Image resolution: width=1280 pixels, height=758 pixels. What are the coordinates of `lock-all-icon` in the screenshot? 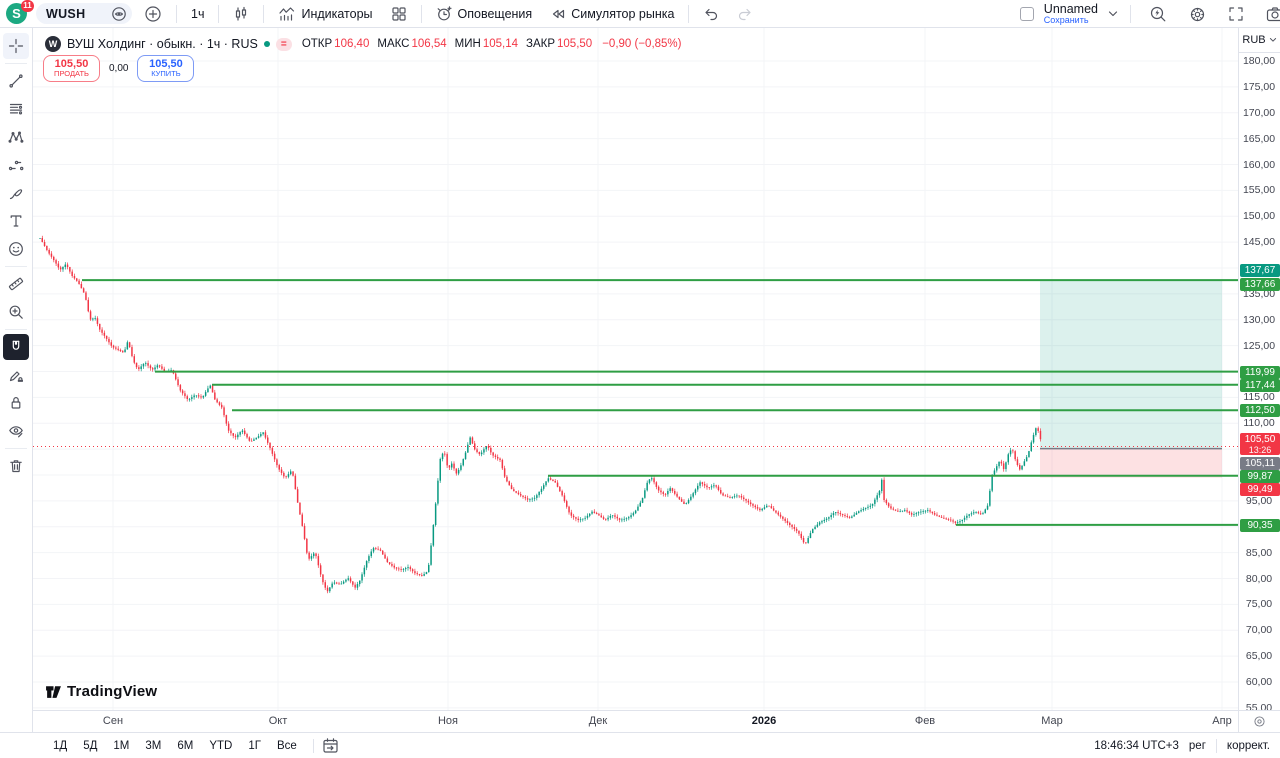 It's located at (16, 403).